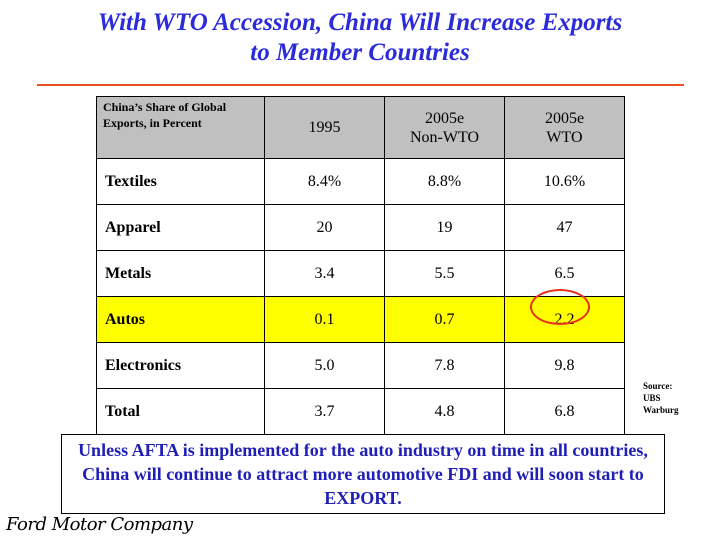 This screenshot has height=540, width=720. I want to click on row-label: Apparel, so click(180, 227).